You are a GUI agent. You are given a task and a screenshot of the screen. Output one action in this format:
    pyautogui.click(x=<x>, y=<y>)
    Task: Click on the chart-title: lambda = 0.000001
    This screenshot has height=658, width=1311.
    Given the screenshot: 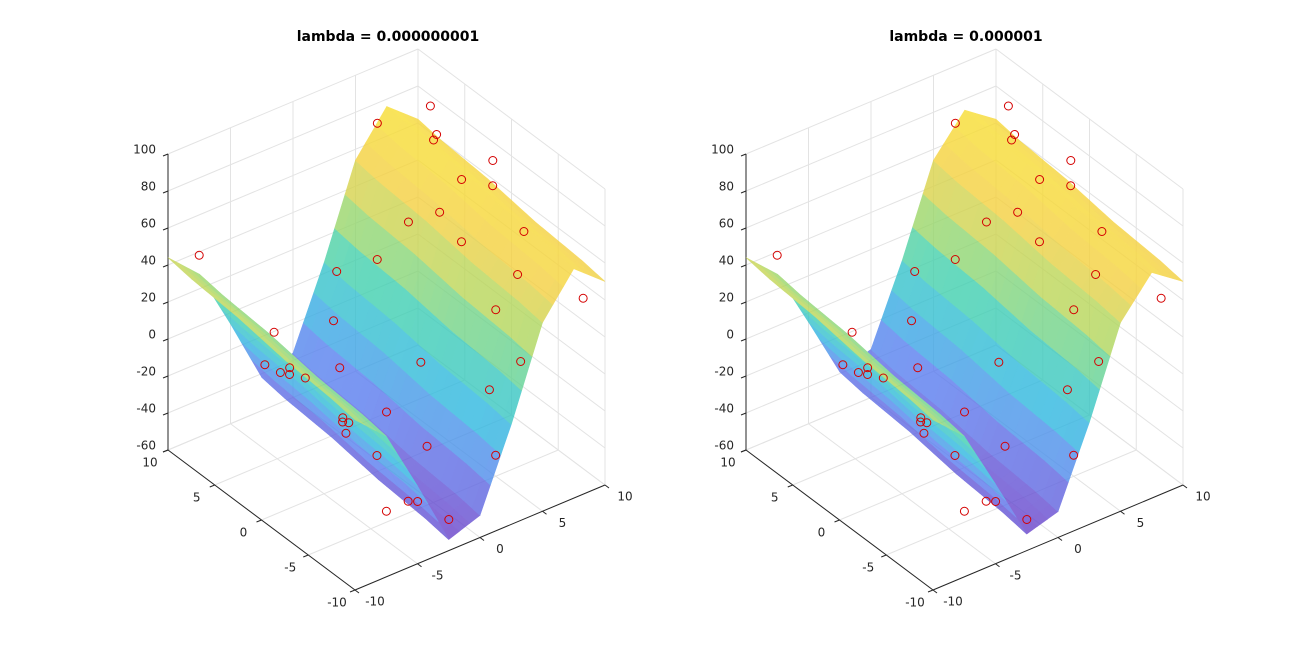 What is the action you would take?
    pyautogui.click(x=965, y=37)
    